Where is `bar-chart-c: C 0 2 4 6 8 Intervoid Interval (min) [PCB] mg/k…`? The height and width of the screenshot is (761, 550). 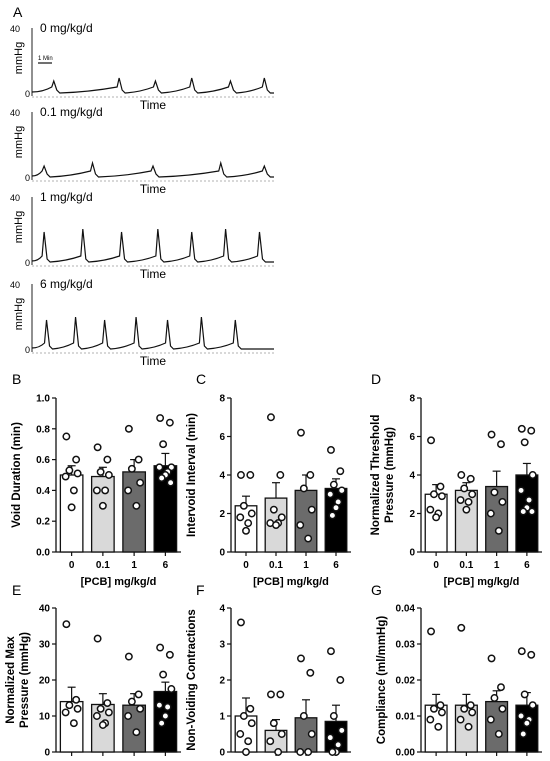
bar-chart-c: C 0 2 4 6 8 Intervoid Interval (min) [PCB] mg/k… is located at coordinates (268, 479).